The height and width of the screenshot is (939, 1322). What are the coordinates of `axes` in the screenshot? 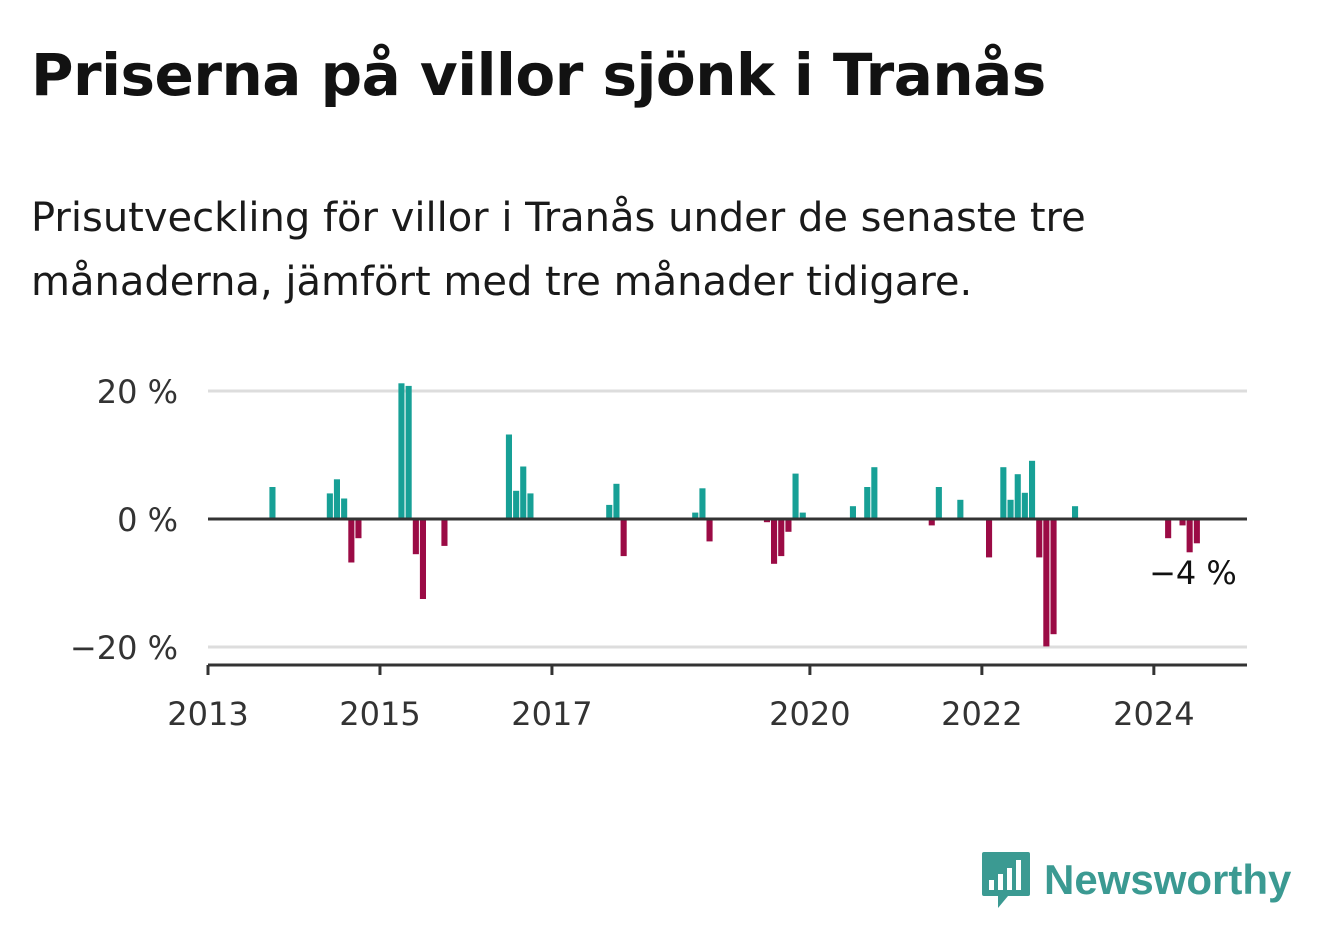 It's located at (727, 592).